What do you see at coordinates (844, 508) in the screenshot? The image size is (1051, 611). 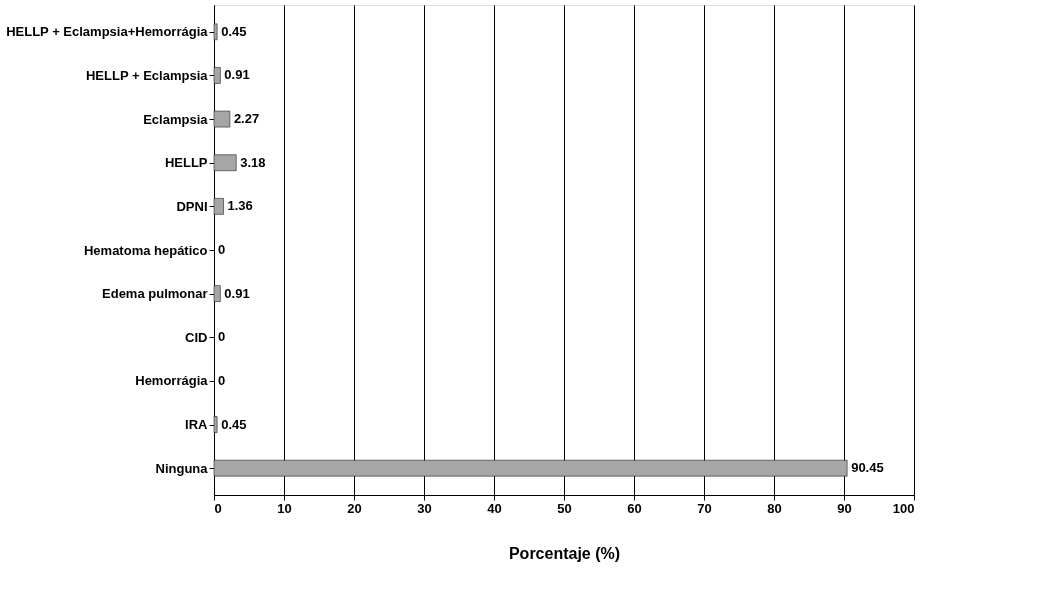 I see `x-tick-label: 90` at bounding box center [844, 508].